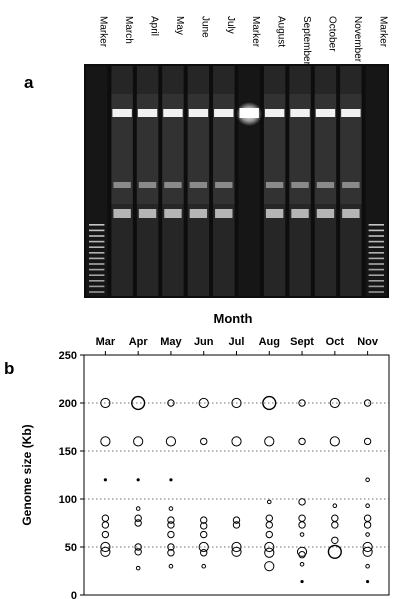  I want to click on lane-label: June, so click(204, 27).